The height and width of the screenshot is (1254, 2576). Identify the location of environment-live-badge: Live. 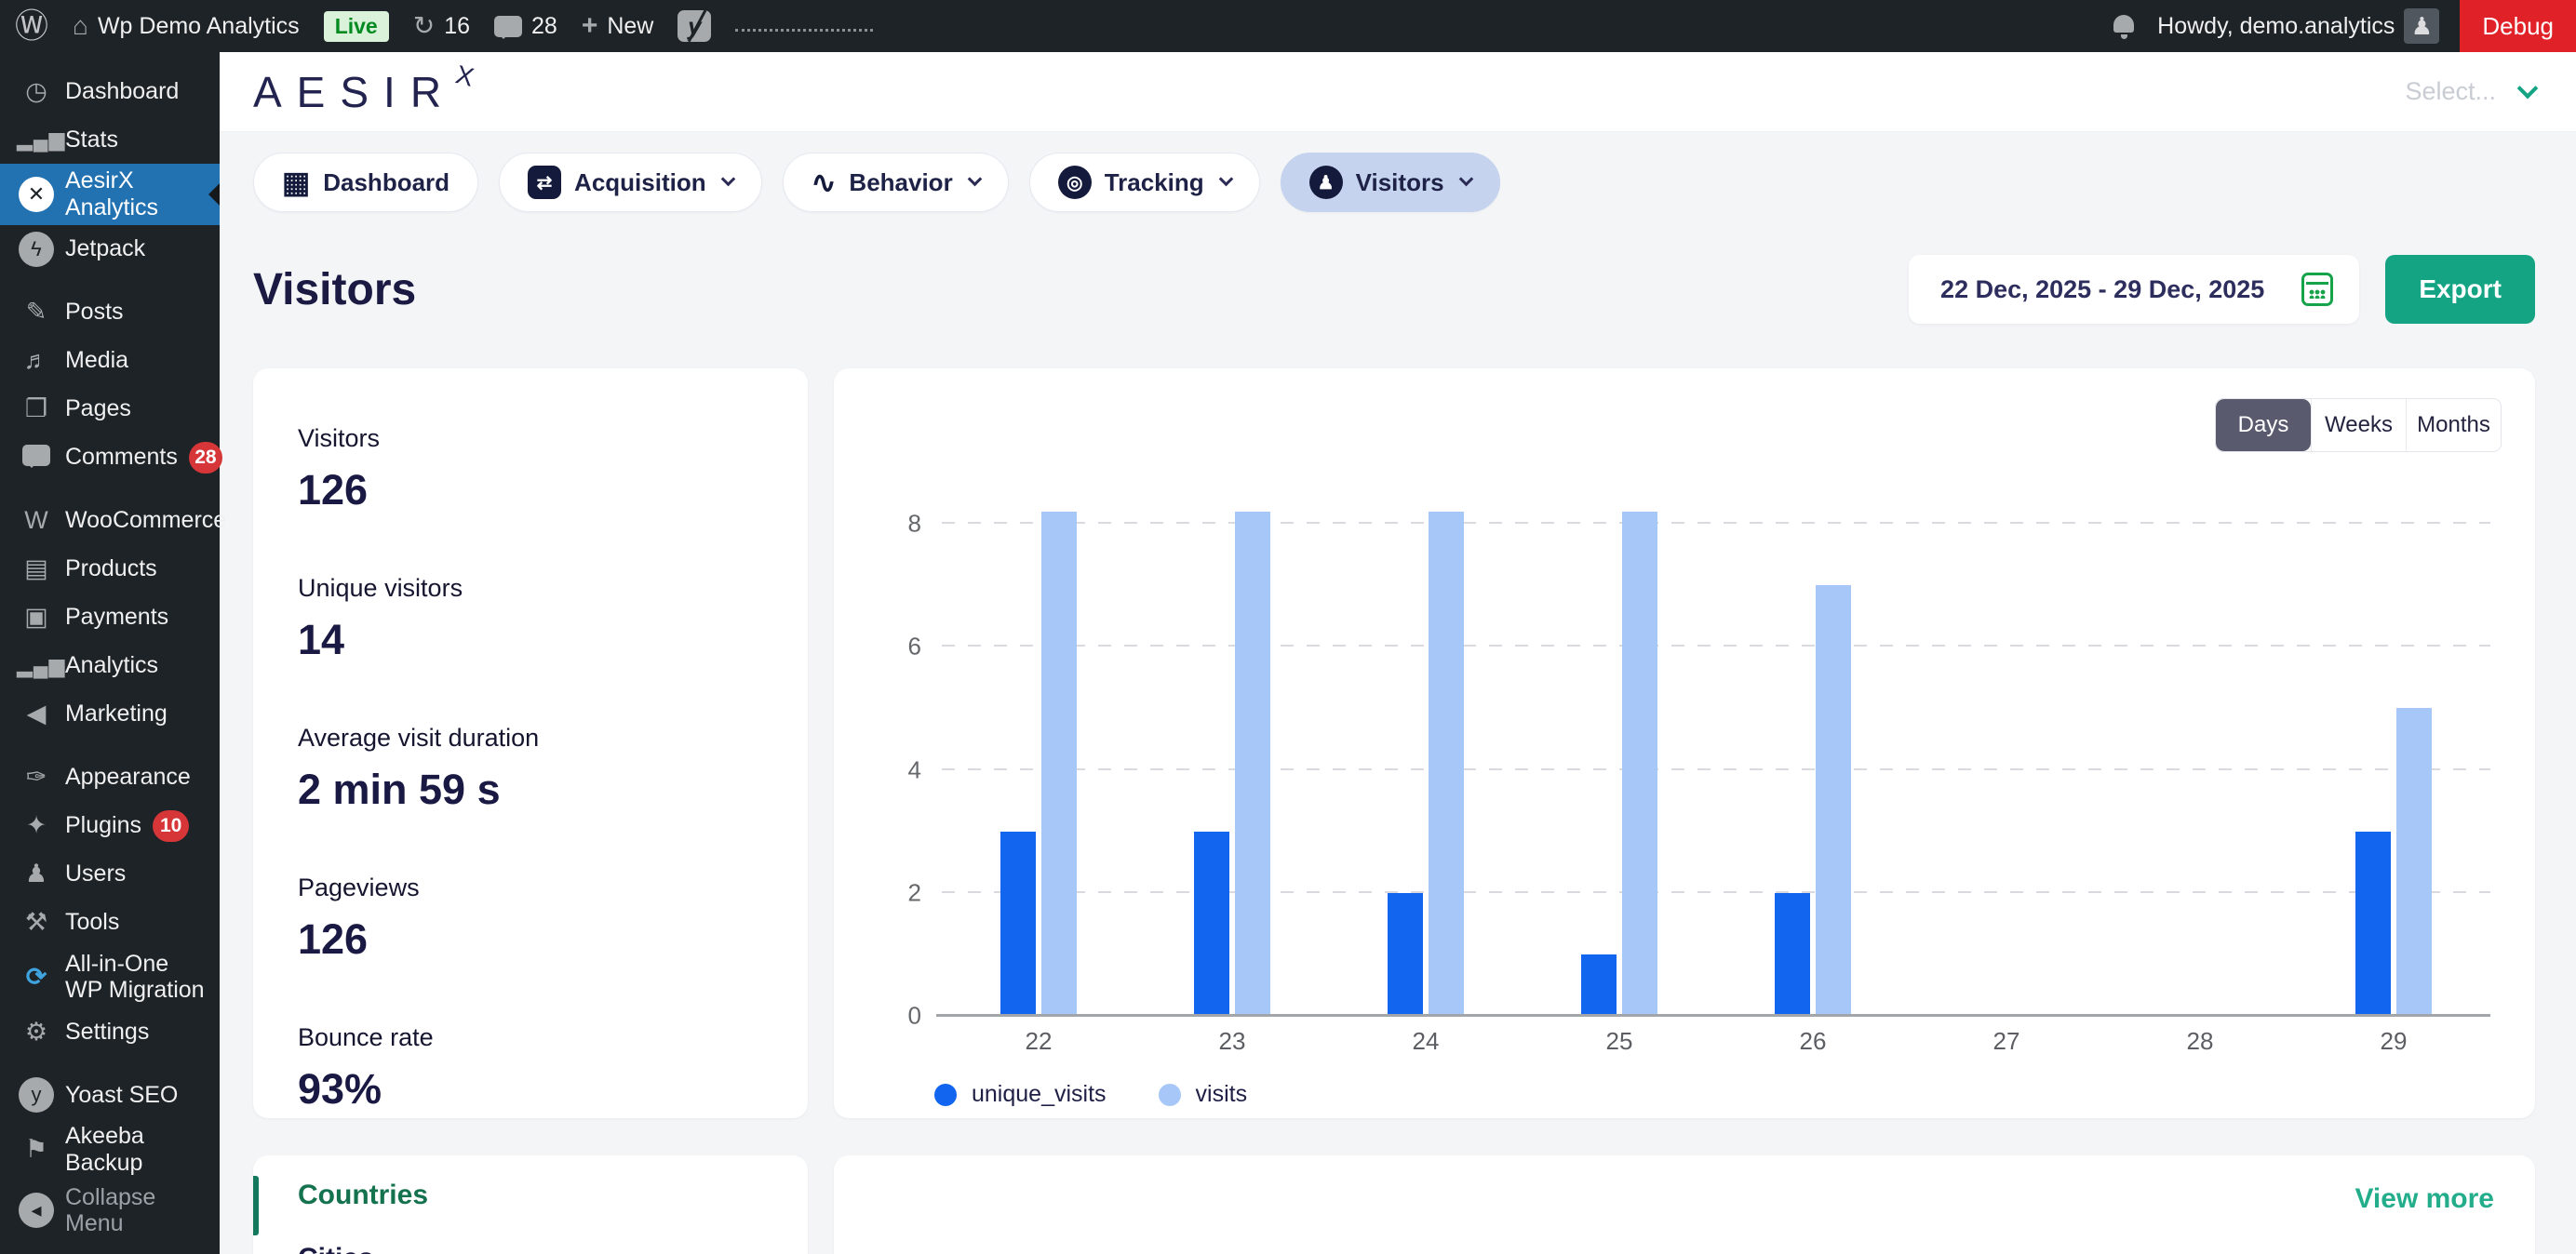
(356, 26).